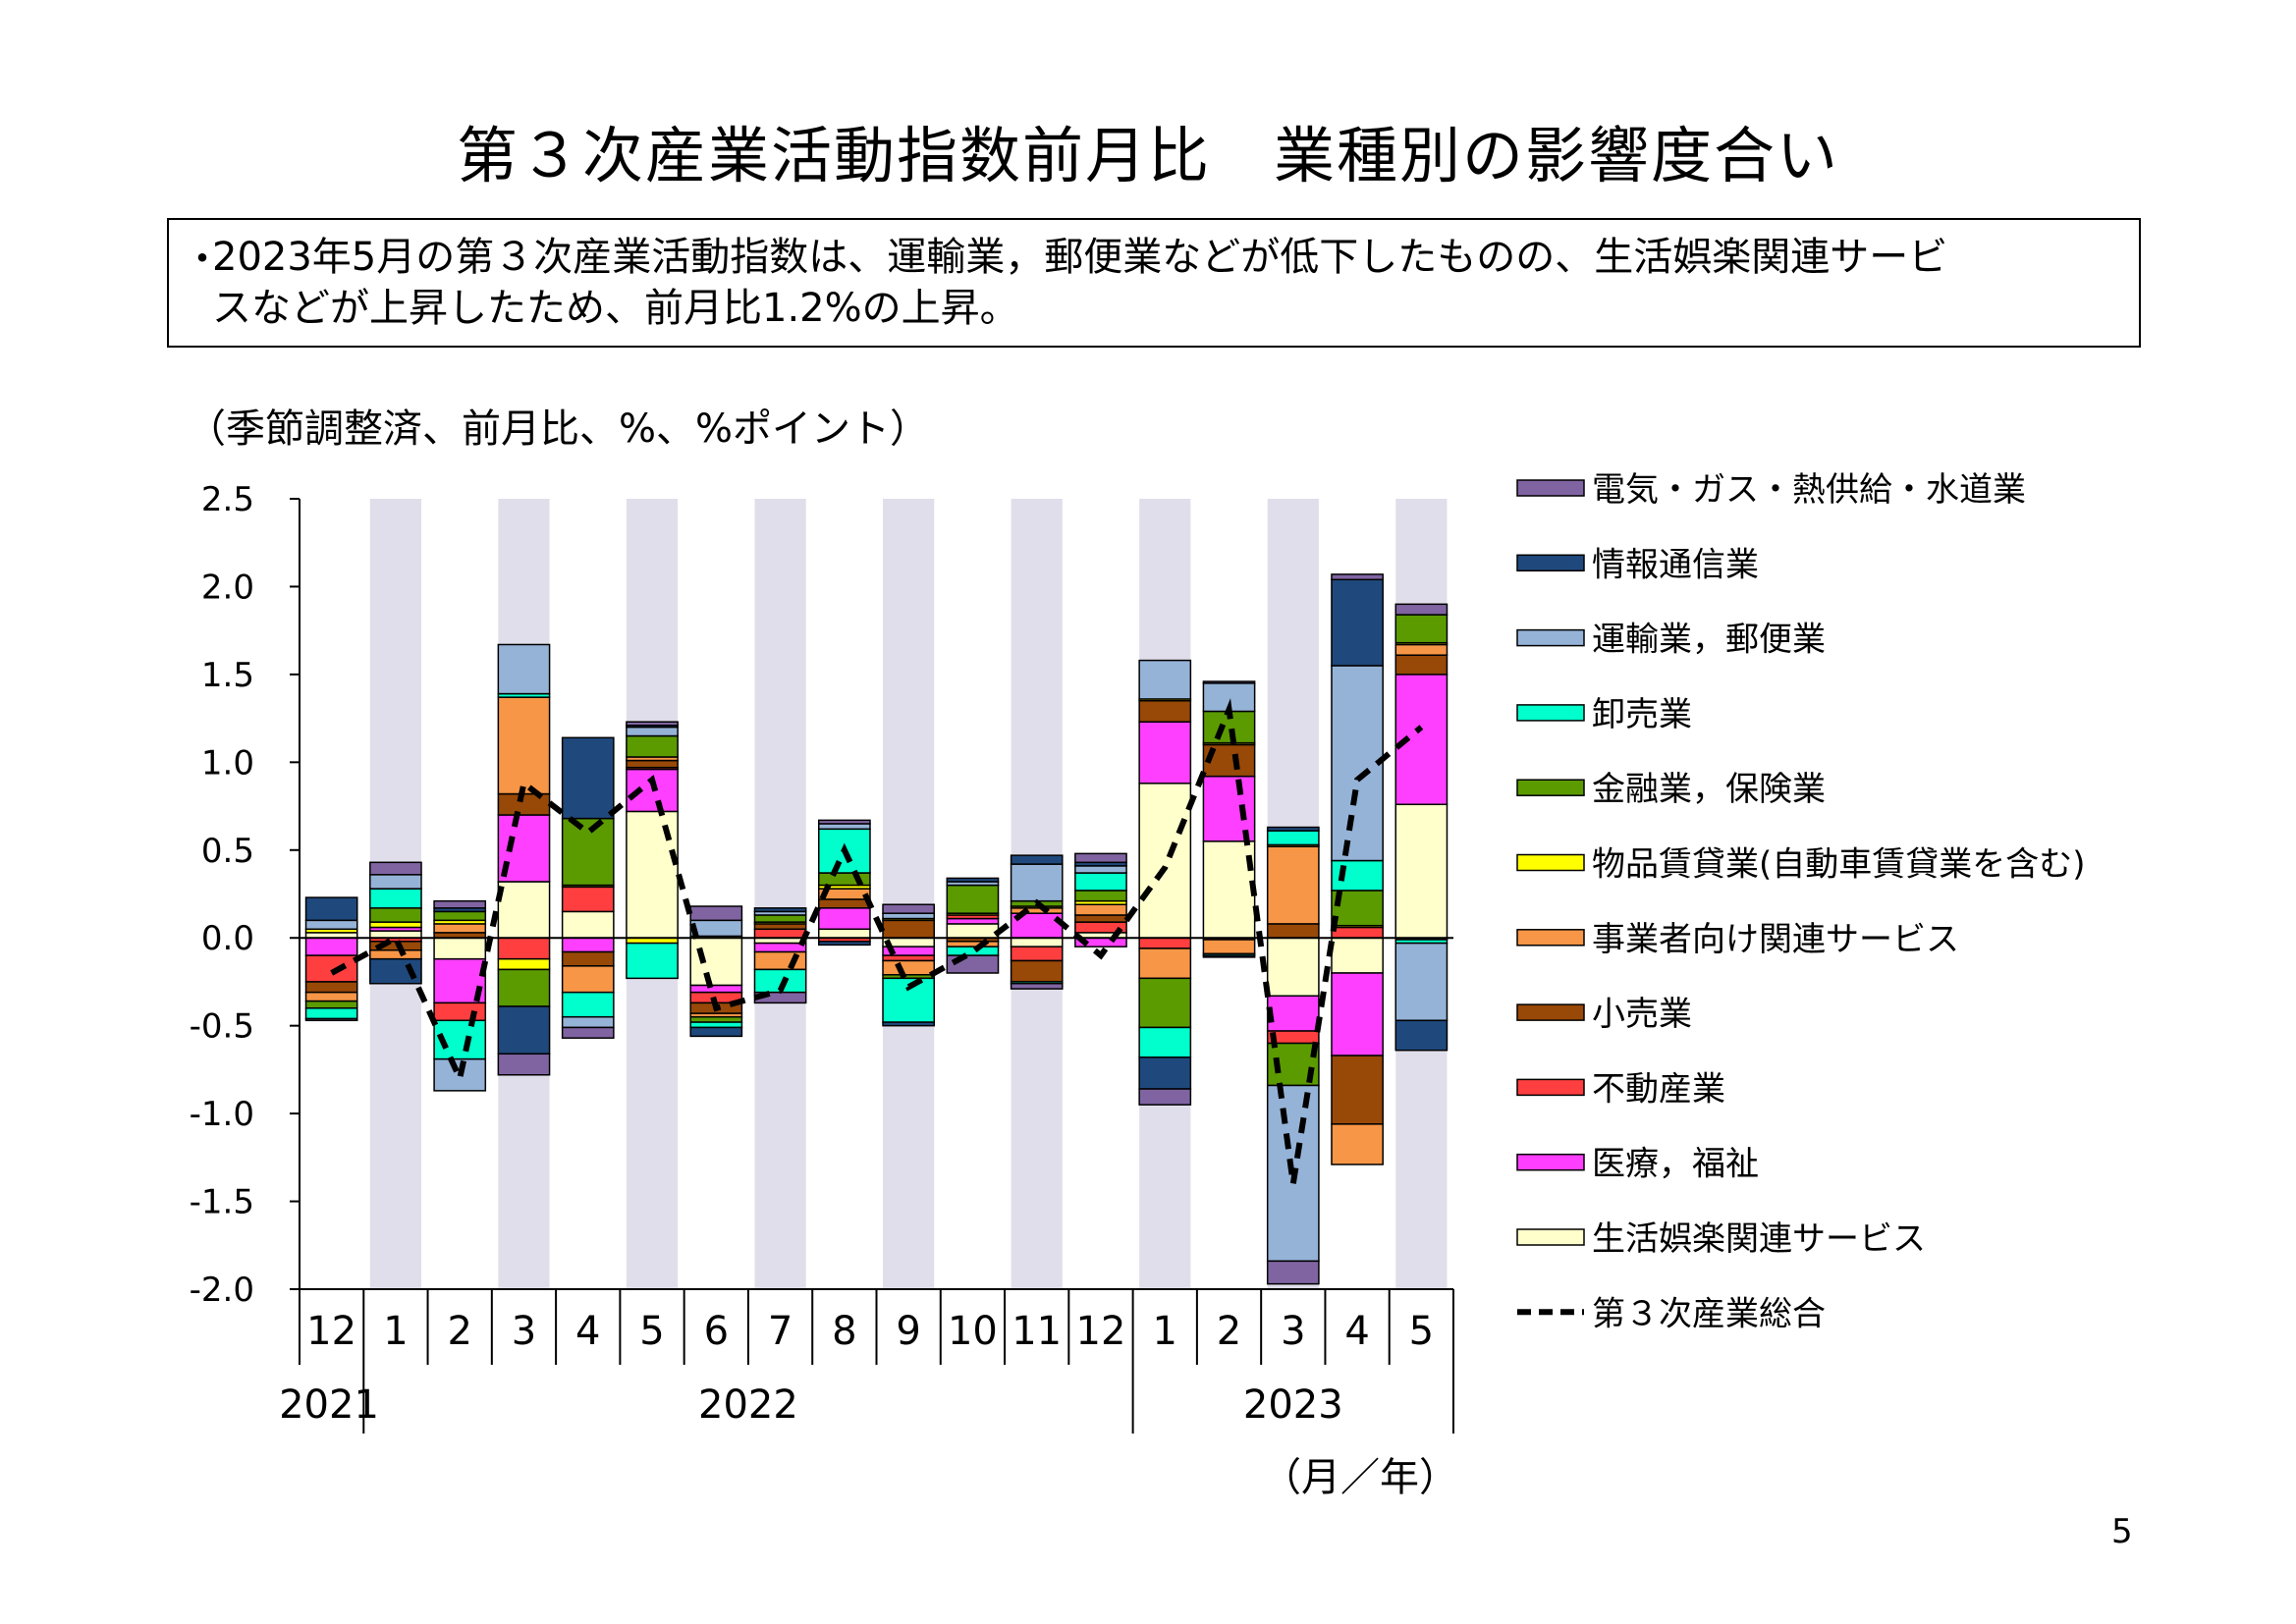 Image resolution: width=2296 pixels, height=1624 pixels. What do you see at coordinates (877, 941) in the screenshot?
I see `total-line` at bounding box center [877, 941].